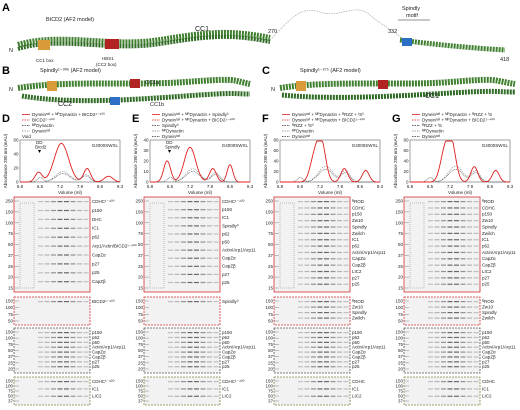 The width and height of the screenshot is (520, 410). I want to click on x-tick-label: 6.5, so click(430, 186).